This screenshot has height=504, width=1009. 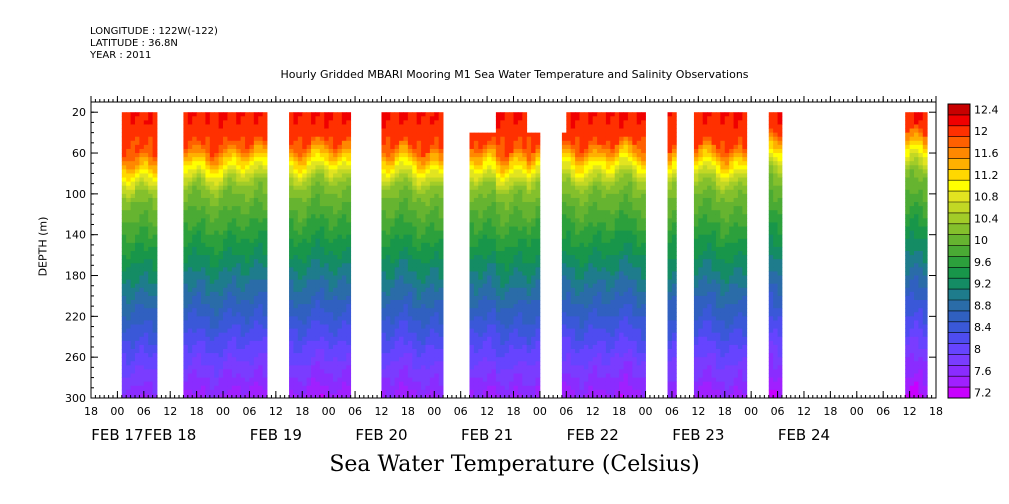 What do you see at coordinates (986, 197) in the screenshot?
I see `colorbar-label: 10.8` at bounding box center [986, 197].